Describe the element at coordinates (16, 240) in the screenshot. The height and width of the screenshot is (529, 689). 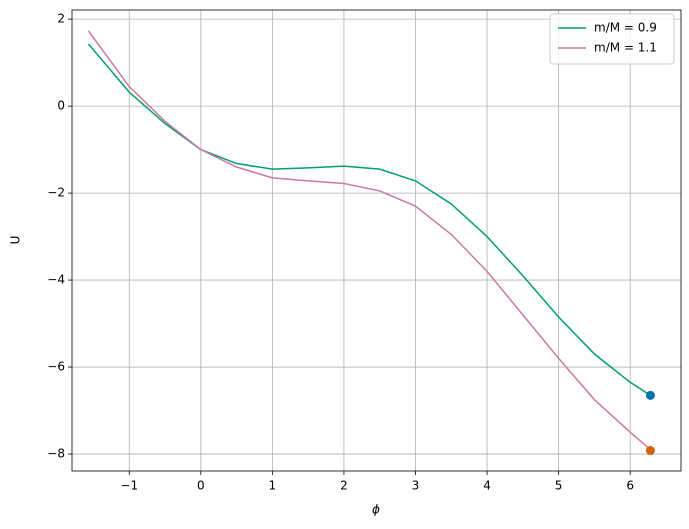
I see `y-axis-label: U` at that location.